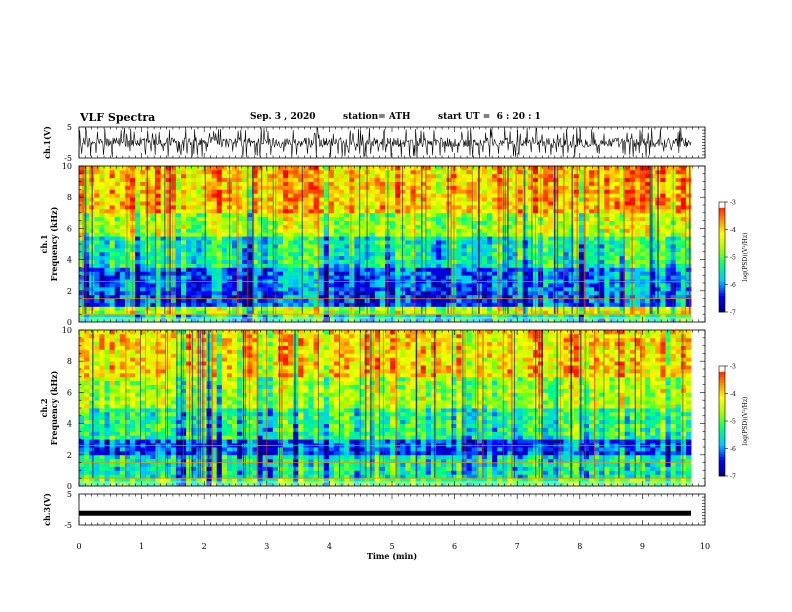  I want to click on plot-title: VLF Spectra, so click(118, 117).